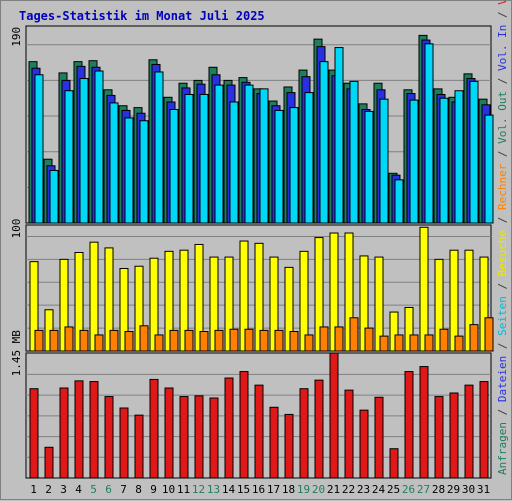  Describe the element at coordinates (438, 489) in the screenshot. I see `x-tick-label: 28` at that location.